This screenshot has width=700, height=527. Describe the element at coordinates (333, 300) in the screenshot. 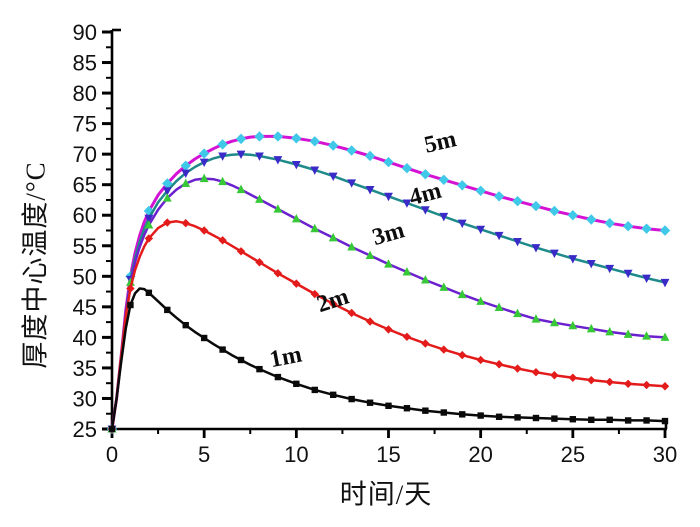

I see `series-label-2m: 2m` at that location.